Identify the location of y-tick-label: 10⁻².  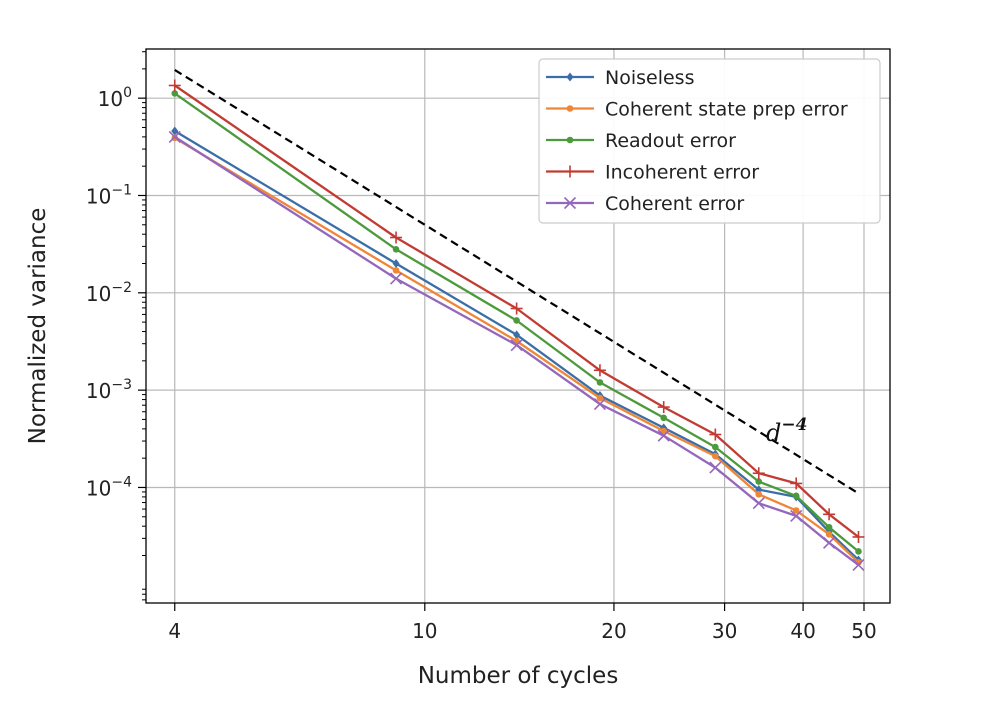
(109, 293).